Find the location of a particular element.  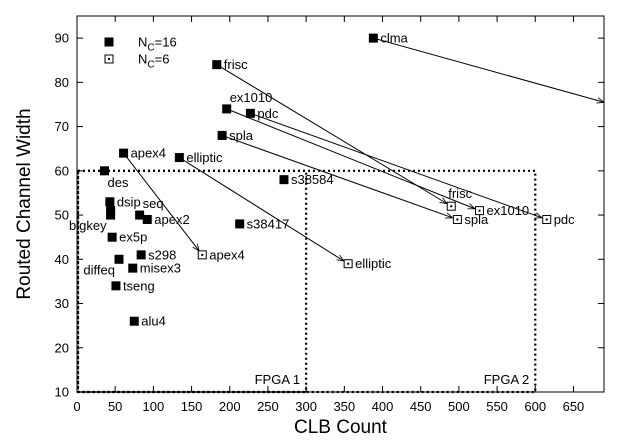

y-tick-label: 30 is located at coordinates (62, 303).